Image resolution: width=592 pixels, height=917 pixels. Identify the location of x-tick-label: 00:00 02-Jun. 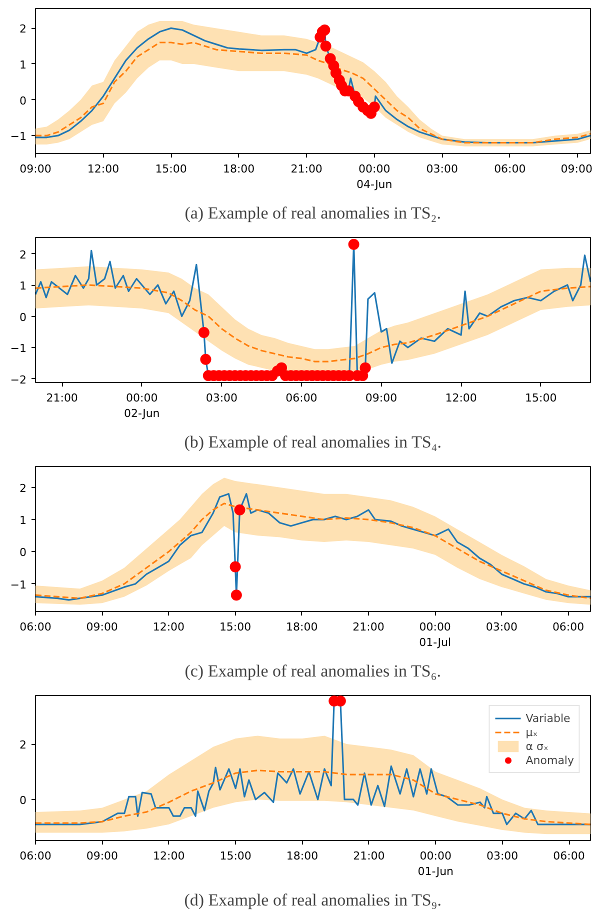
(142, 406).